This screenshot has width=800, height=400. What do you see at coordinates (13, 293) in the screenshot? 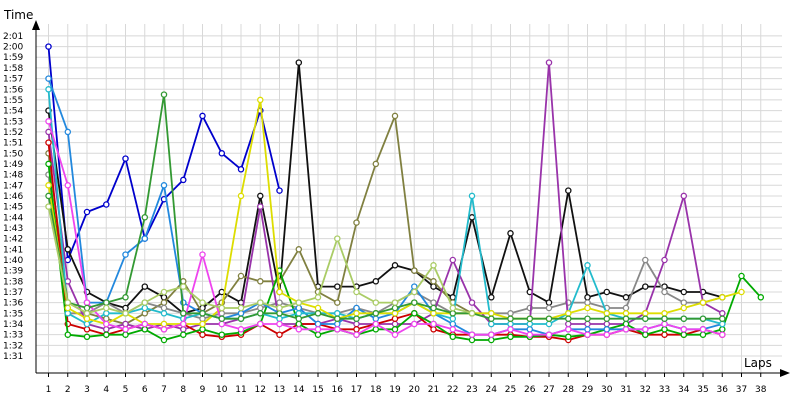
I see `y-tick-label: 1:37` at bounding box center [13, 293].